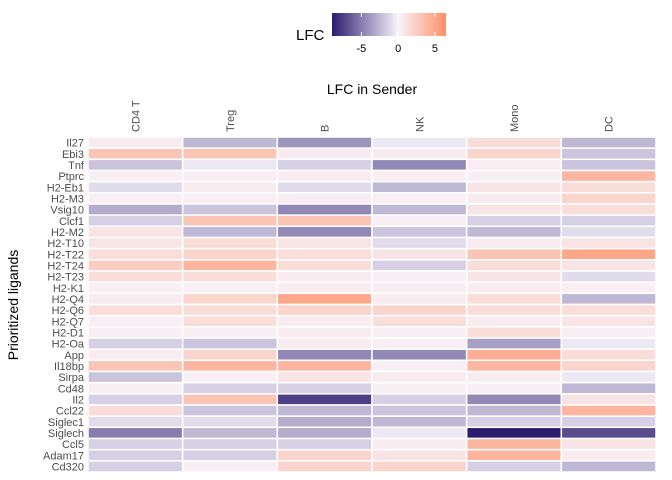  Describe the element at coordinates (71, 389) in the screenshot. I see `row-label: Cd48` at that location.